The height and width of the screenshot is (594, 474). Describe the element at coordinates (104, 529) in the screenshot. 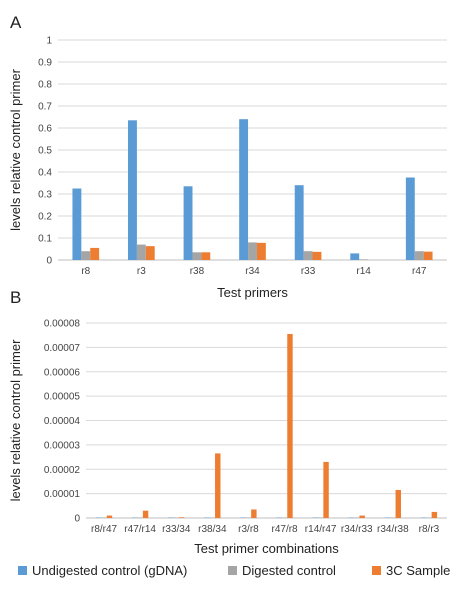

I see `x-tick-label: r8/r47` at that location.